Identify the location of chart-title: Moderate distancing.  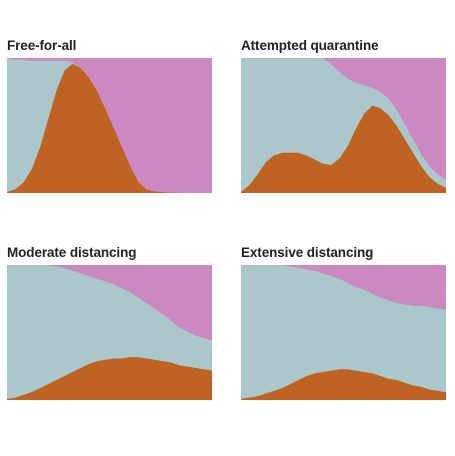
(72, 252).